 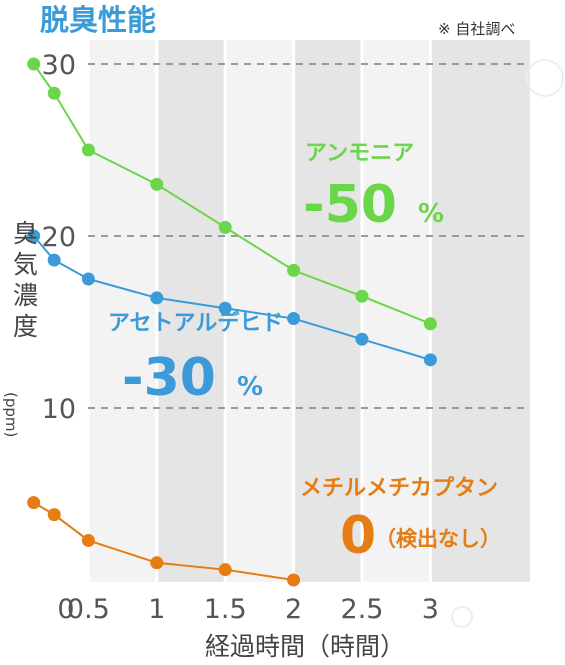 I want to click on x-tick-label: 1, so click(x=156, y=609).